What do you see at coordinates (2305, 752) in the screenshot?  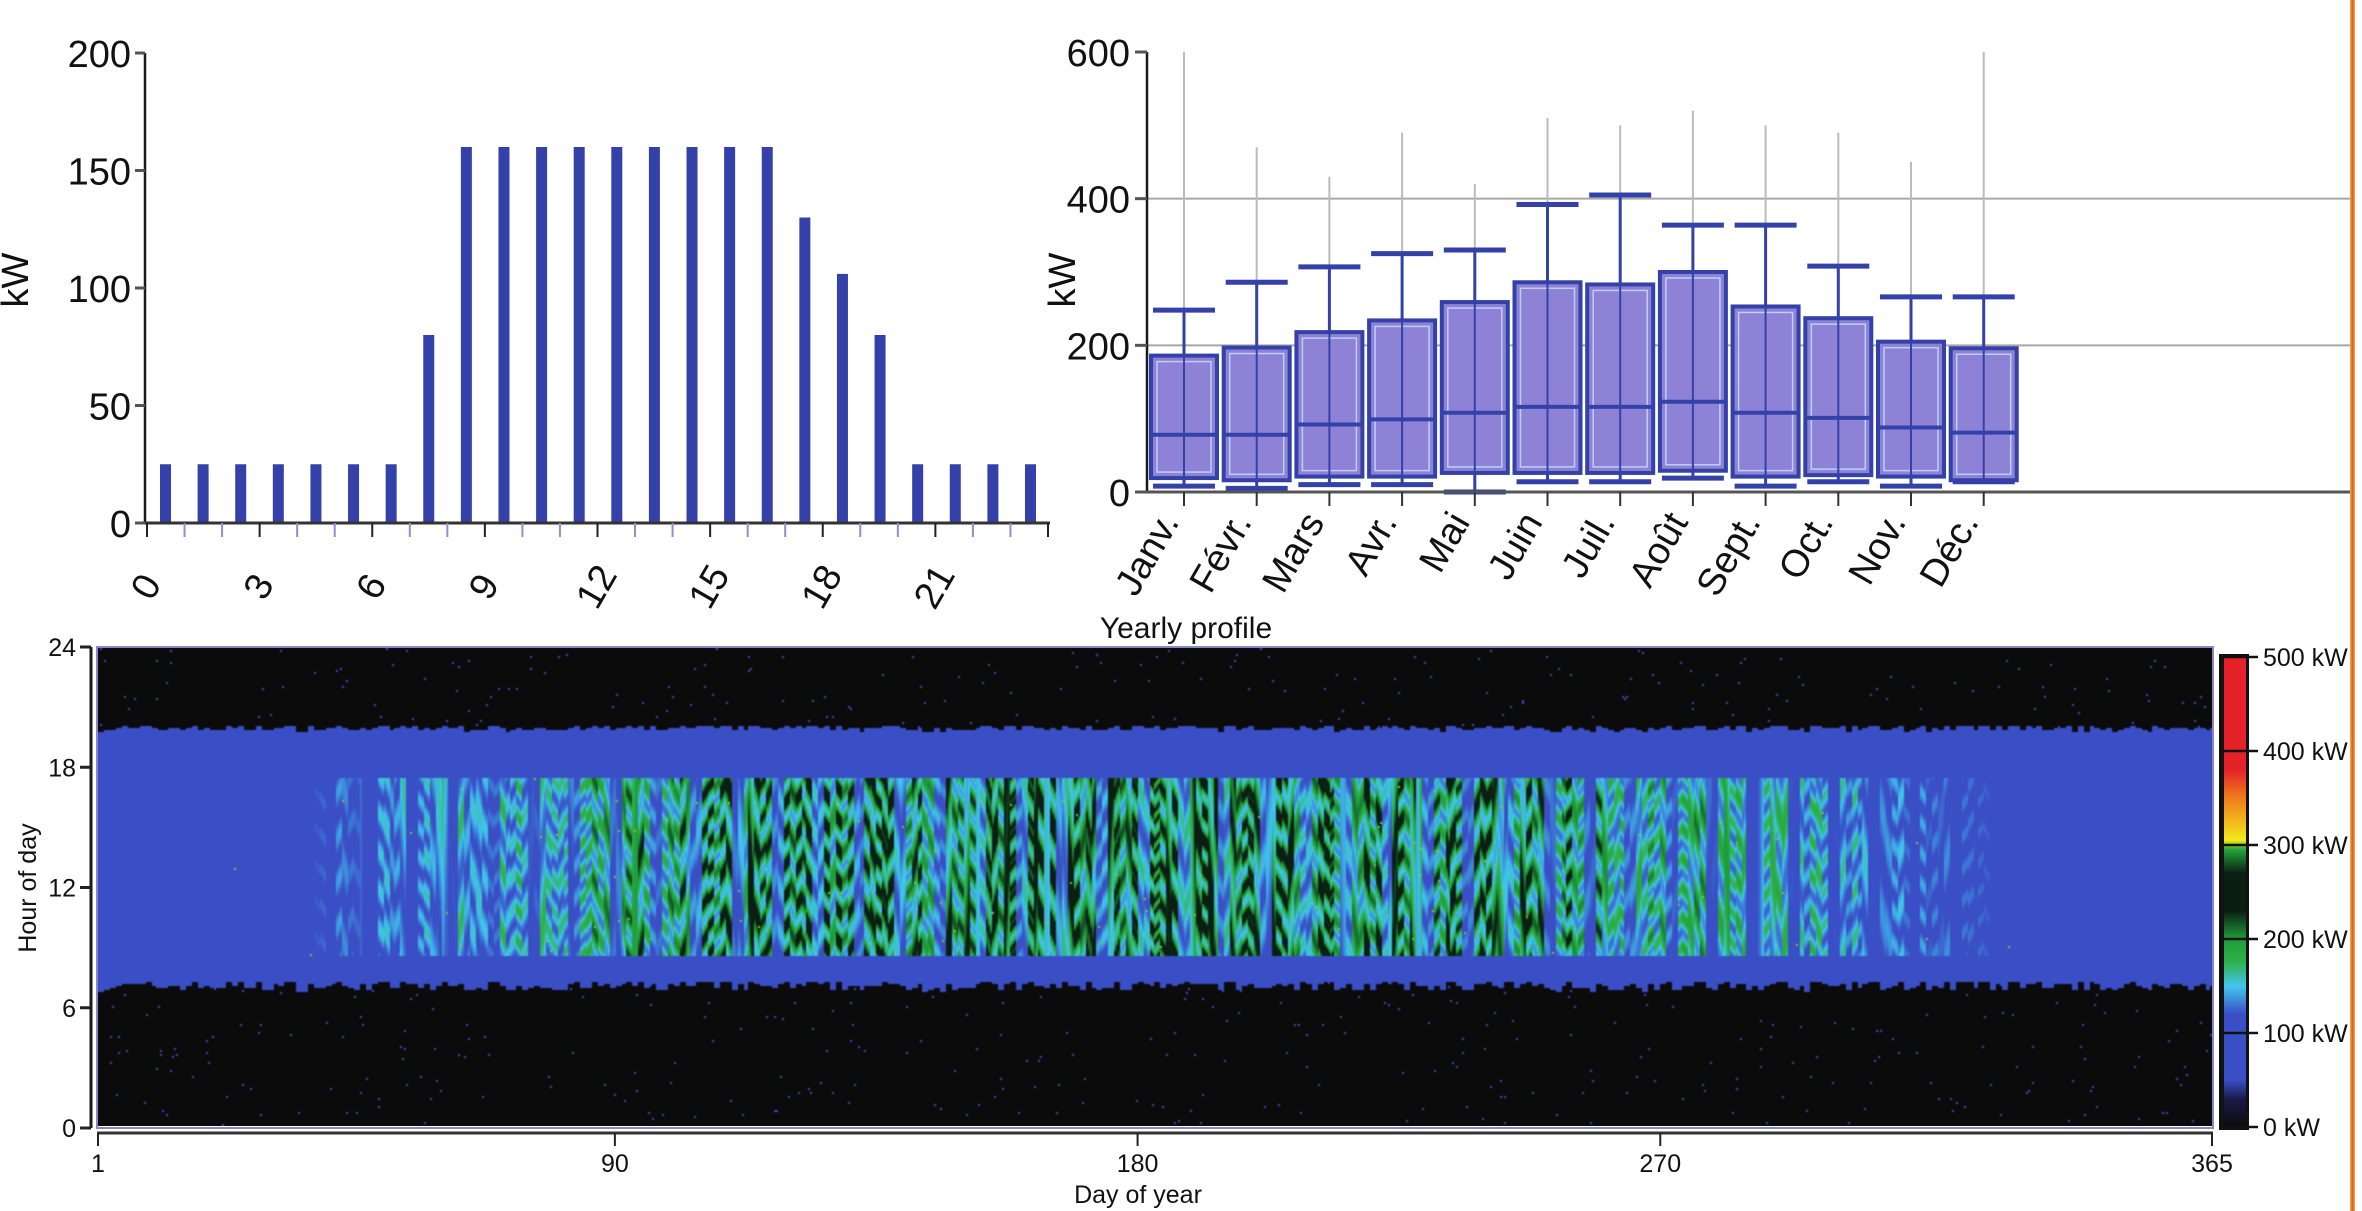 I see `colorbar-tick-label: 400 kW` at bounding box center [2305, 752].